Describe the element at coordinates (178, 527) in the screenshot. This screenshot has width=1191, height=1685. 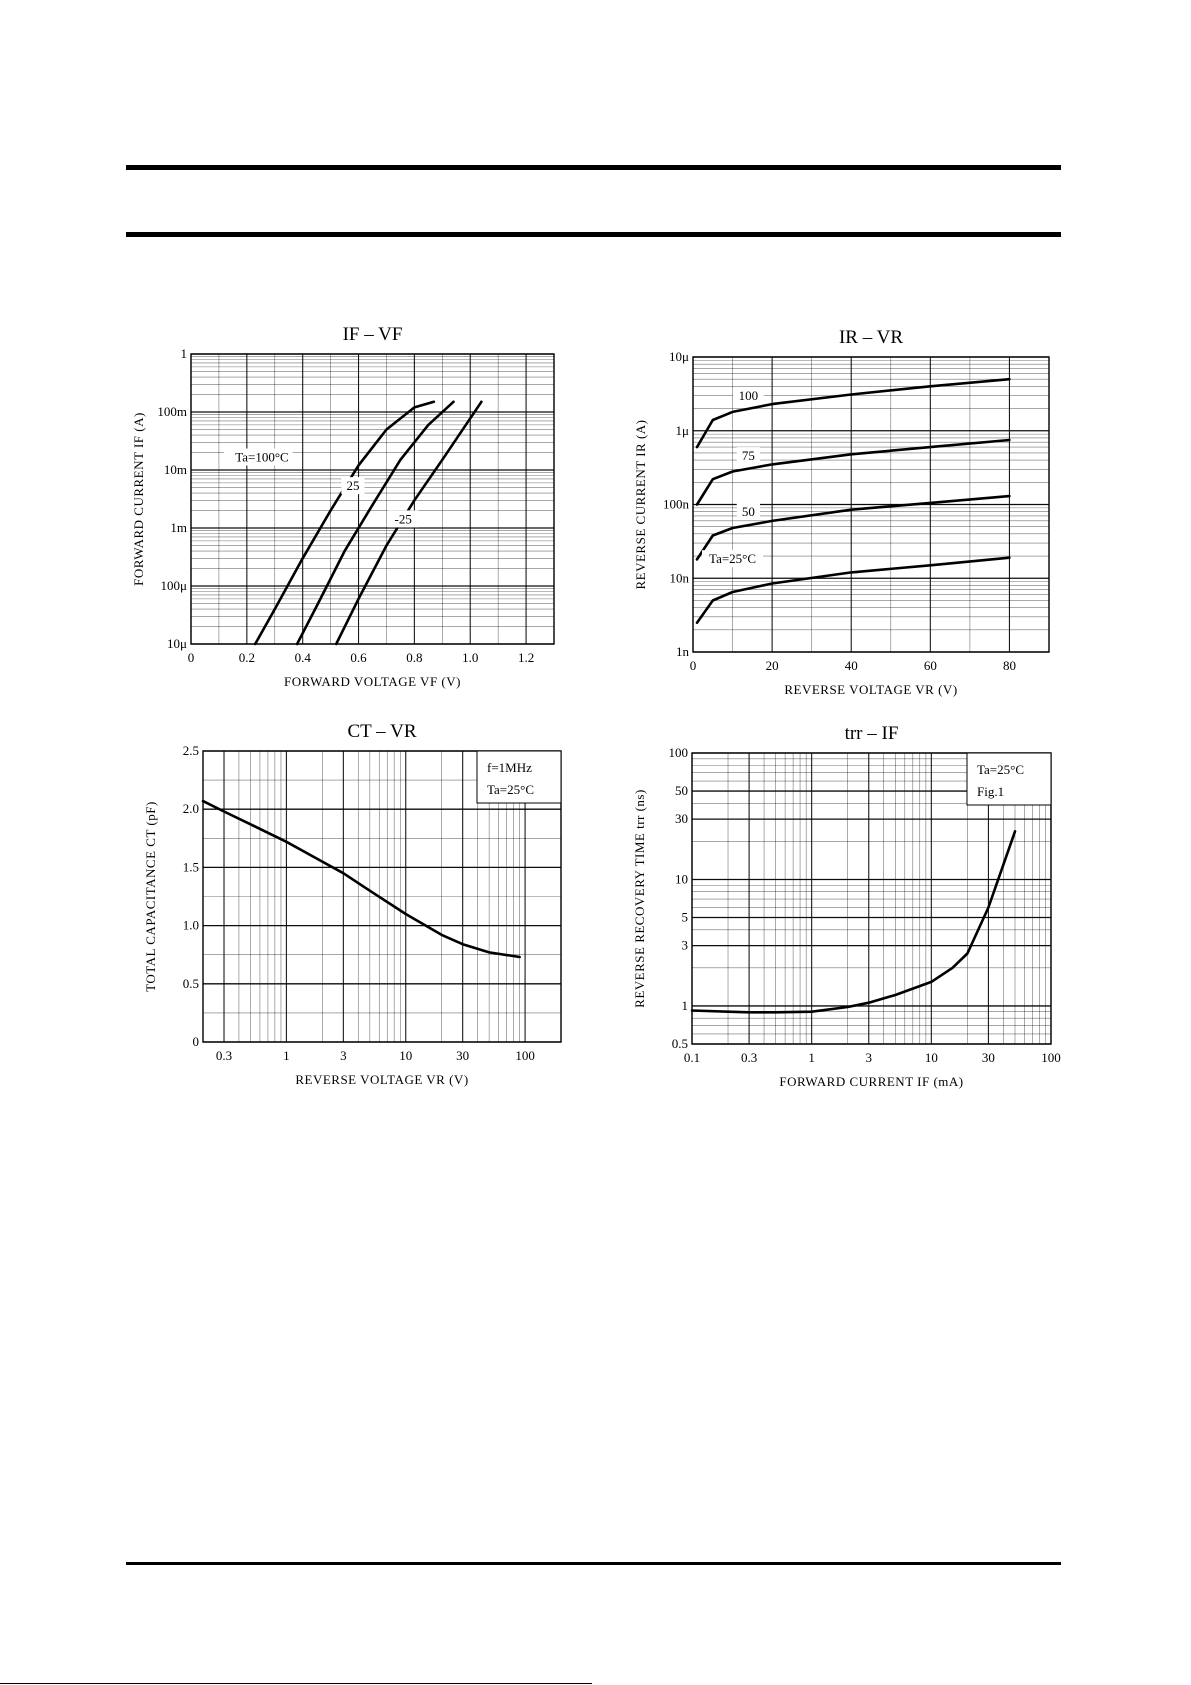
I see `y-tick-label: 1m` at that location.